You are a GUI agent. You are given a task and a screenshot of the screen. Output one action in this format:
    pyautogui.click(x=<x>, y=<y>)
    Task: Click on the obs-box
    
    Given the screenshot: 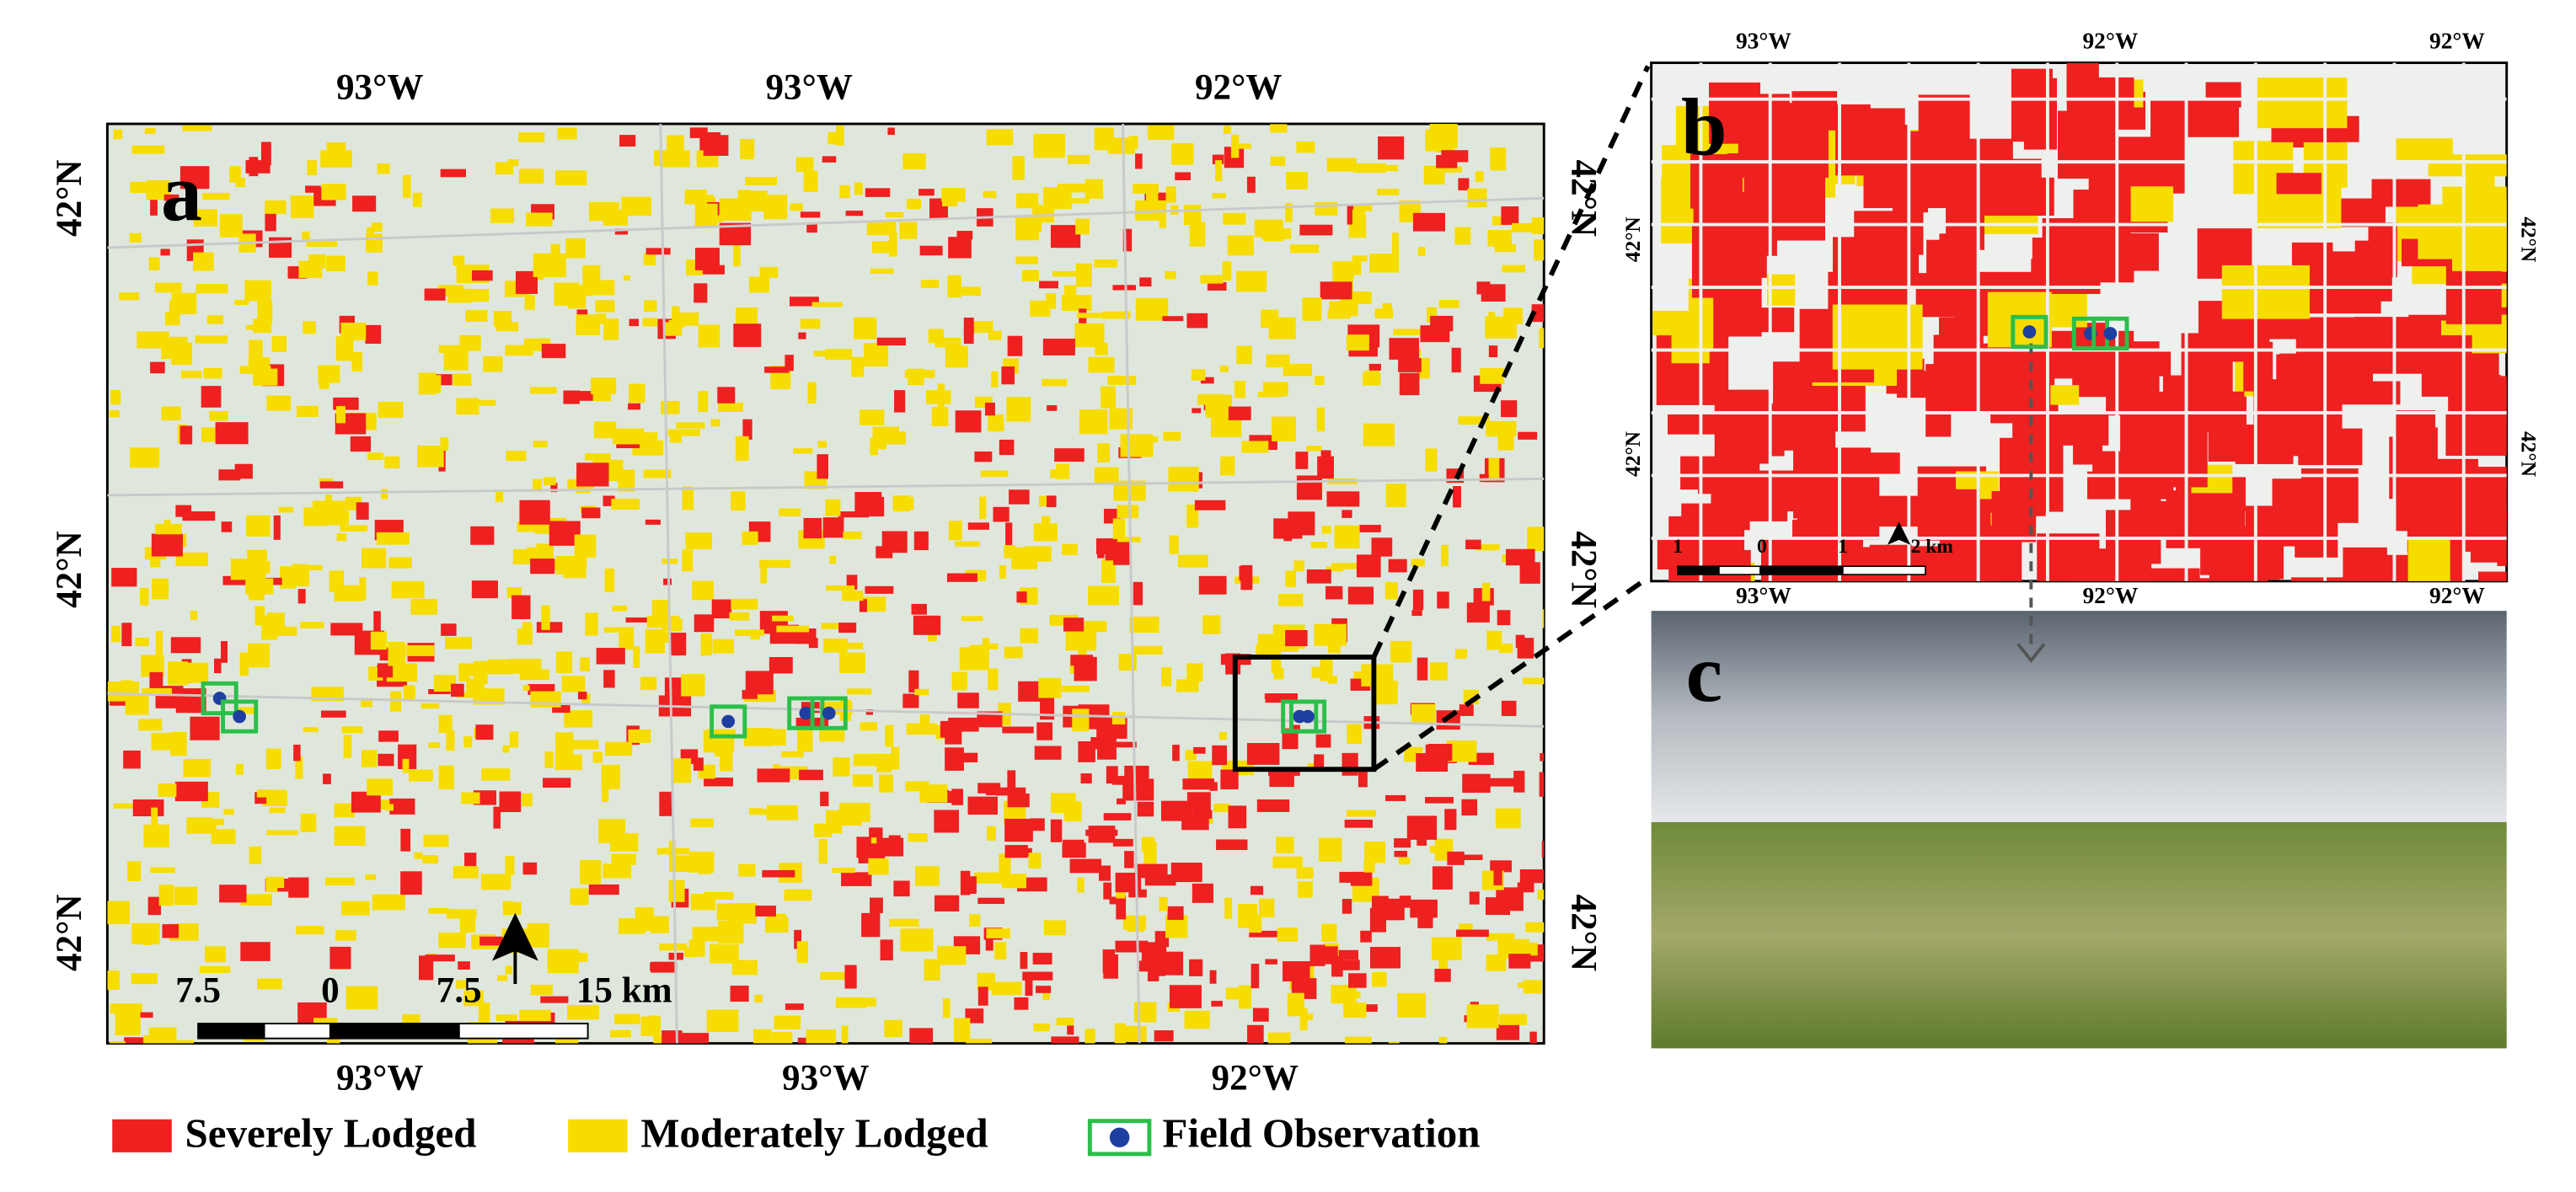 What is the action you would take?
    pyautogui.click(x=2030, y=332)
    